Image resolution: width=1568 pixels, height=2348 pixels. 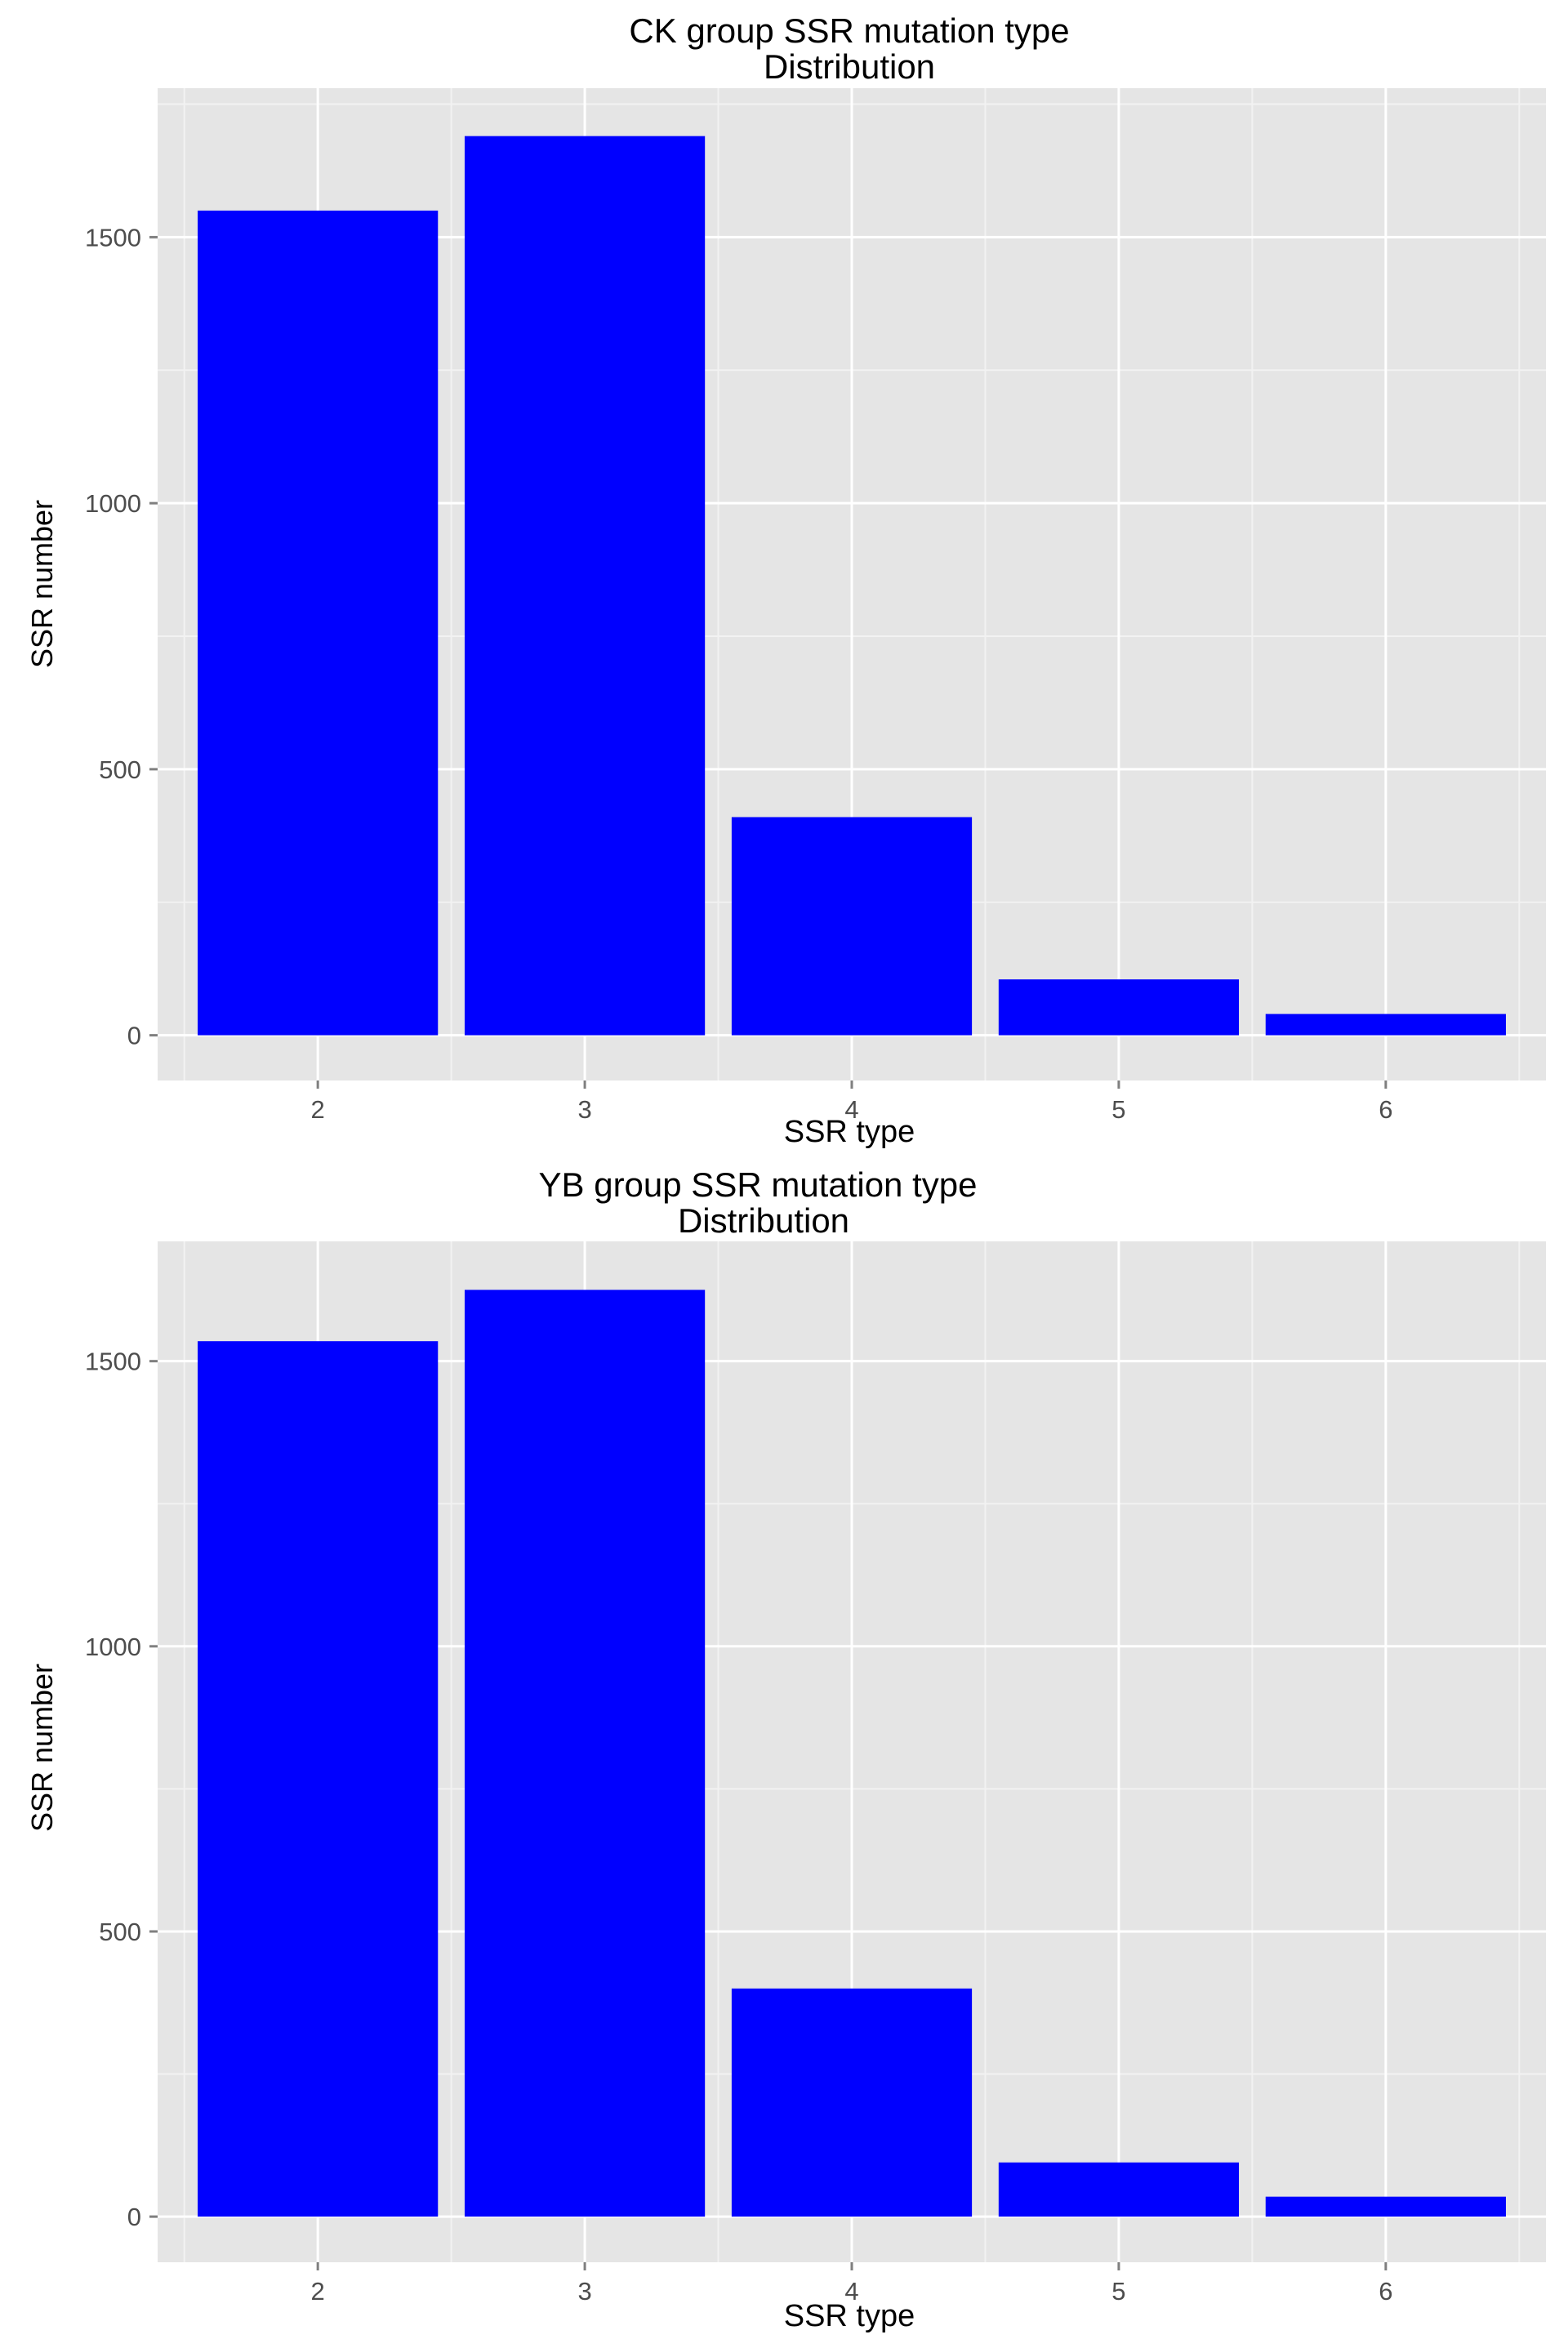 I want to click on yb-x-tick-label: 4, so click(x=851, y=2292).